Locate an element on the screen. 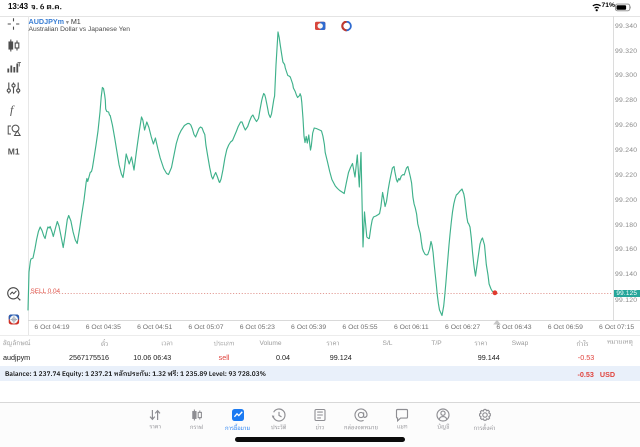 This screenshot has height=447, width=640. svg-text: f is located at coordinates (12, 110).